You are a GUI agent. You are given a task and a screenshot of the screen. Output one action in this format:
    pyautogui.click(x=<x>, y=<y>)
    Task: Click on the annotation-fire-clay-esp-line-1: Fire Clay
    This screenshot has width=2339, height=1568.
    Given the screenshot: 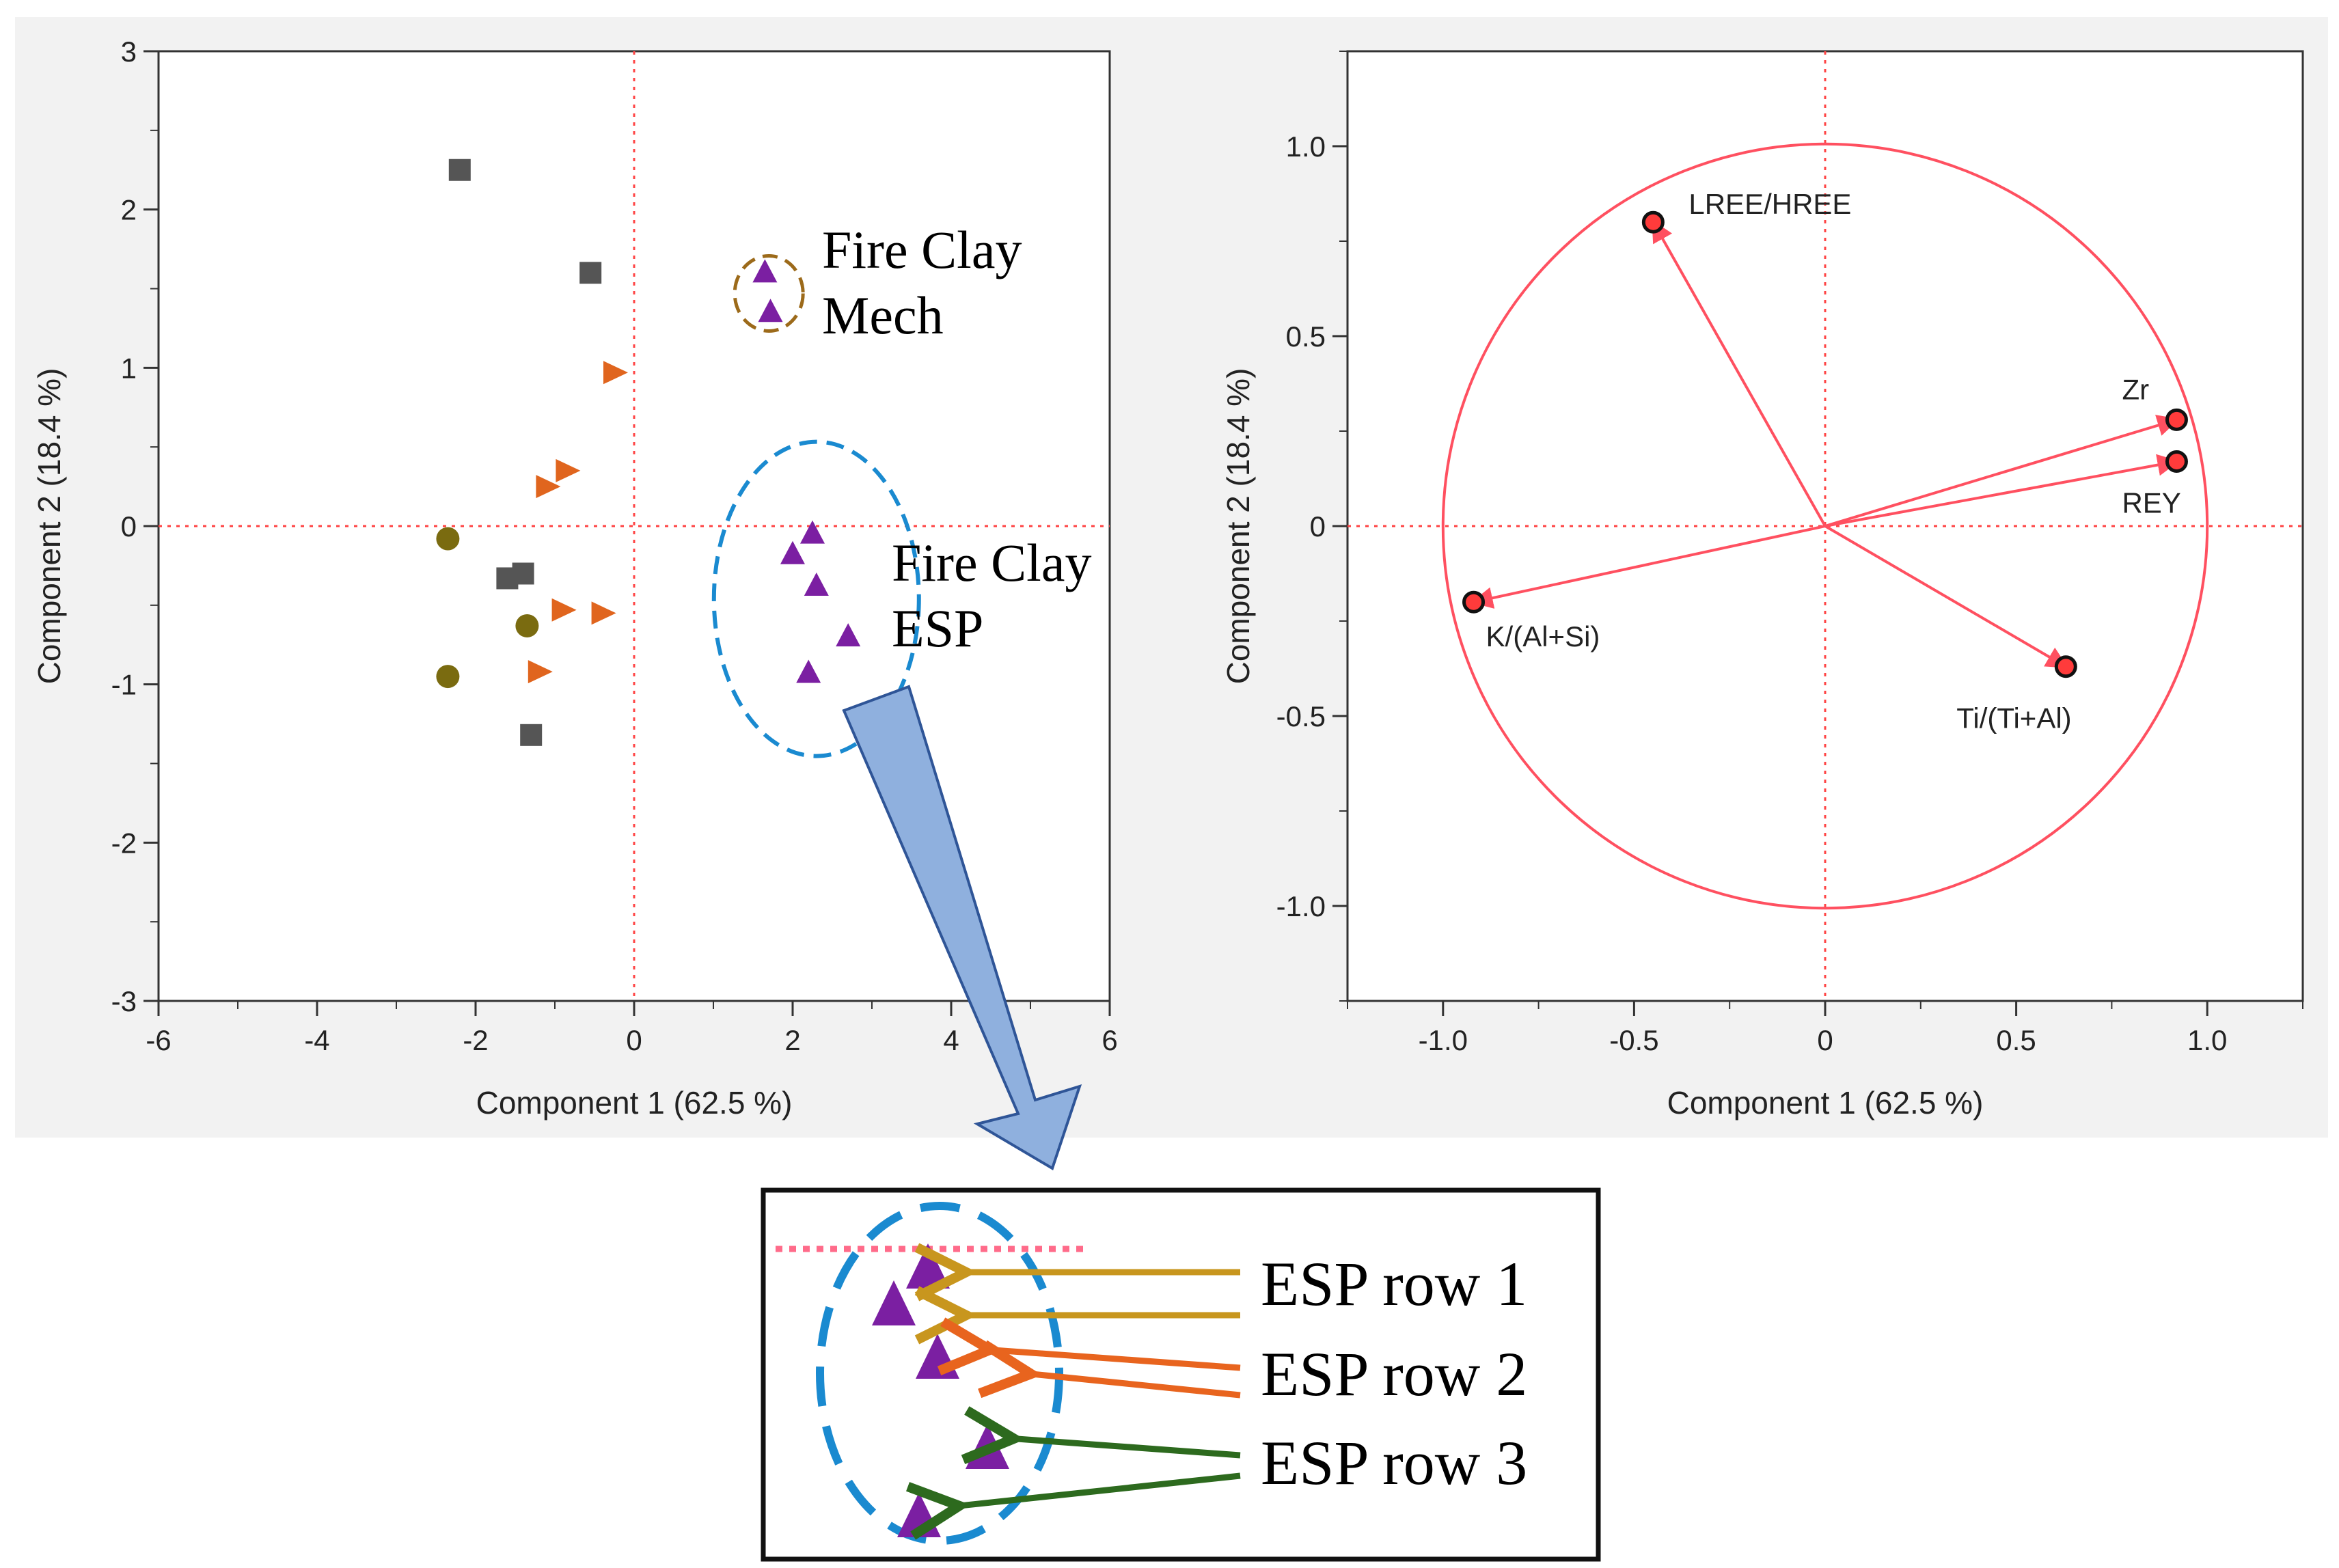 What is the action you would take?
    pyautogui.click(x=991, y=563)
    